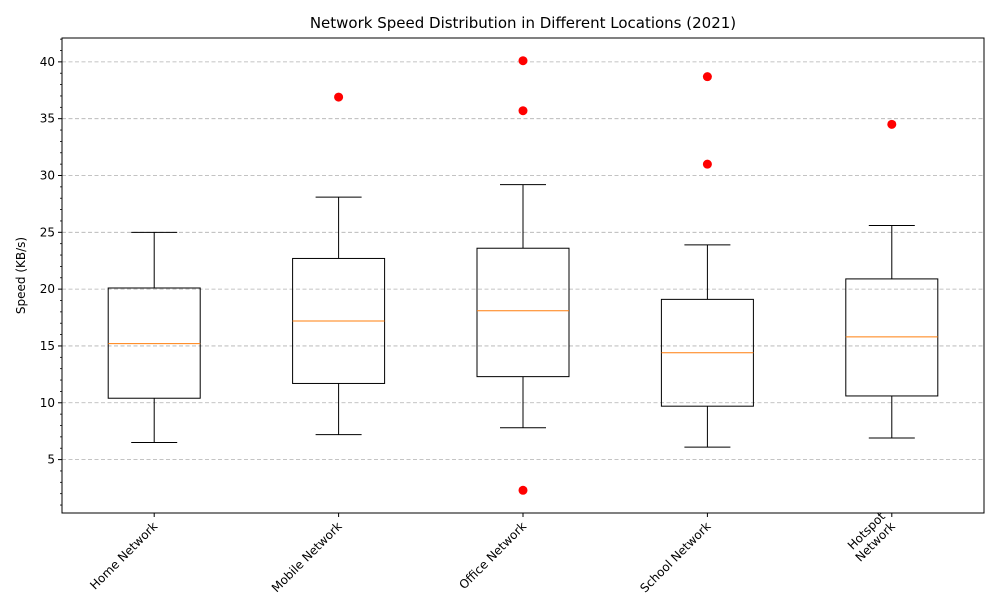 This screenshot has height=600, width=1000. Describe the element at coordinates (307, 557) in the screenshot. I see `x-tick-label: Mobile Network` at that location.